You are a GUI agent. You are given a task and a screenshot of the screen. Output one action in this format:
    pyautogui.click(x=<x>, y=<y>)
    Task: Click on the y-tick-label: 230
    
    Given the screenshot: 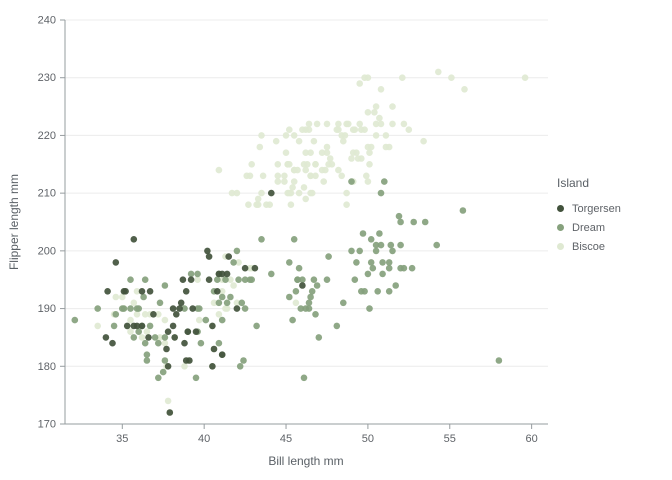 What is the action you would take?
    pyautogui.click(x=47, y=78)
    